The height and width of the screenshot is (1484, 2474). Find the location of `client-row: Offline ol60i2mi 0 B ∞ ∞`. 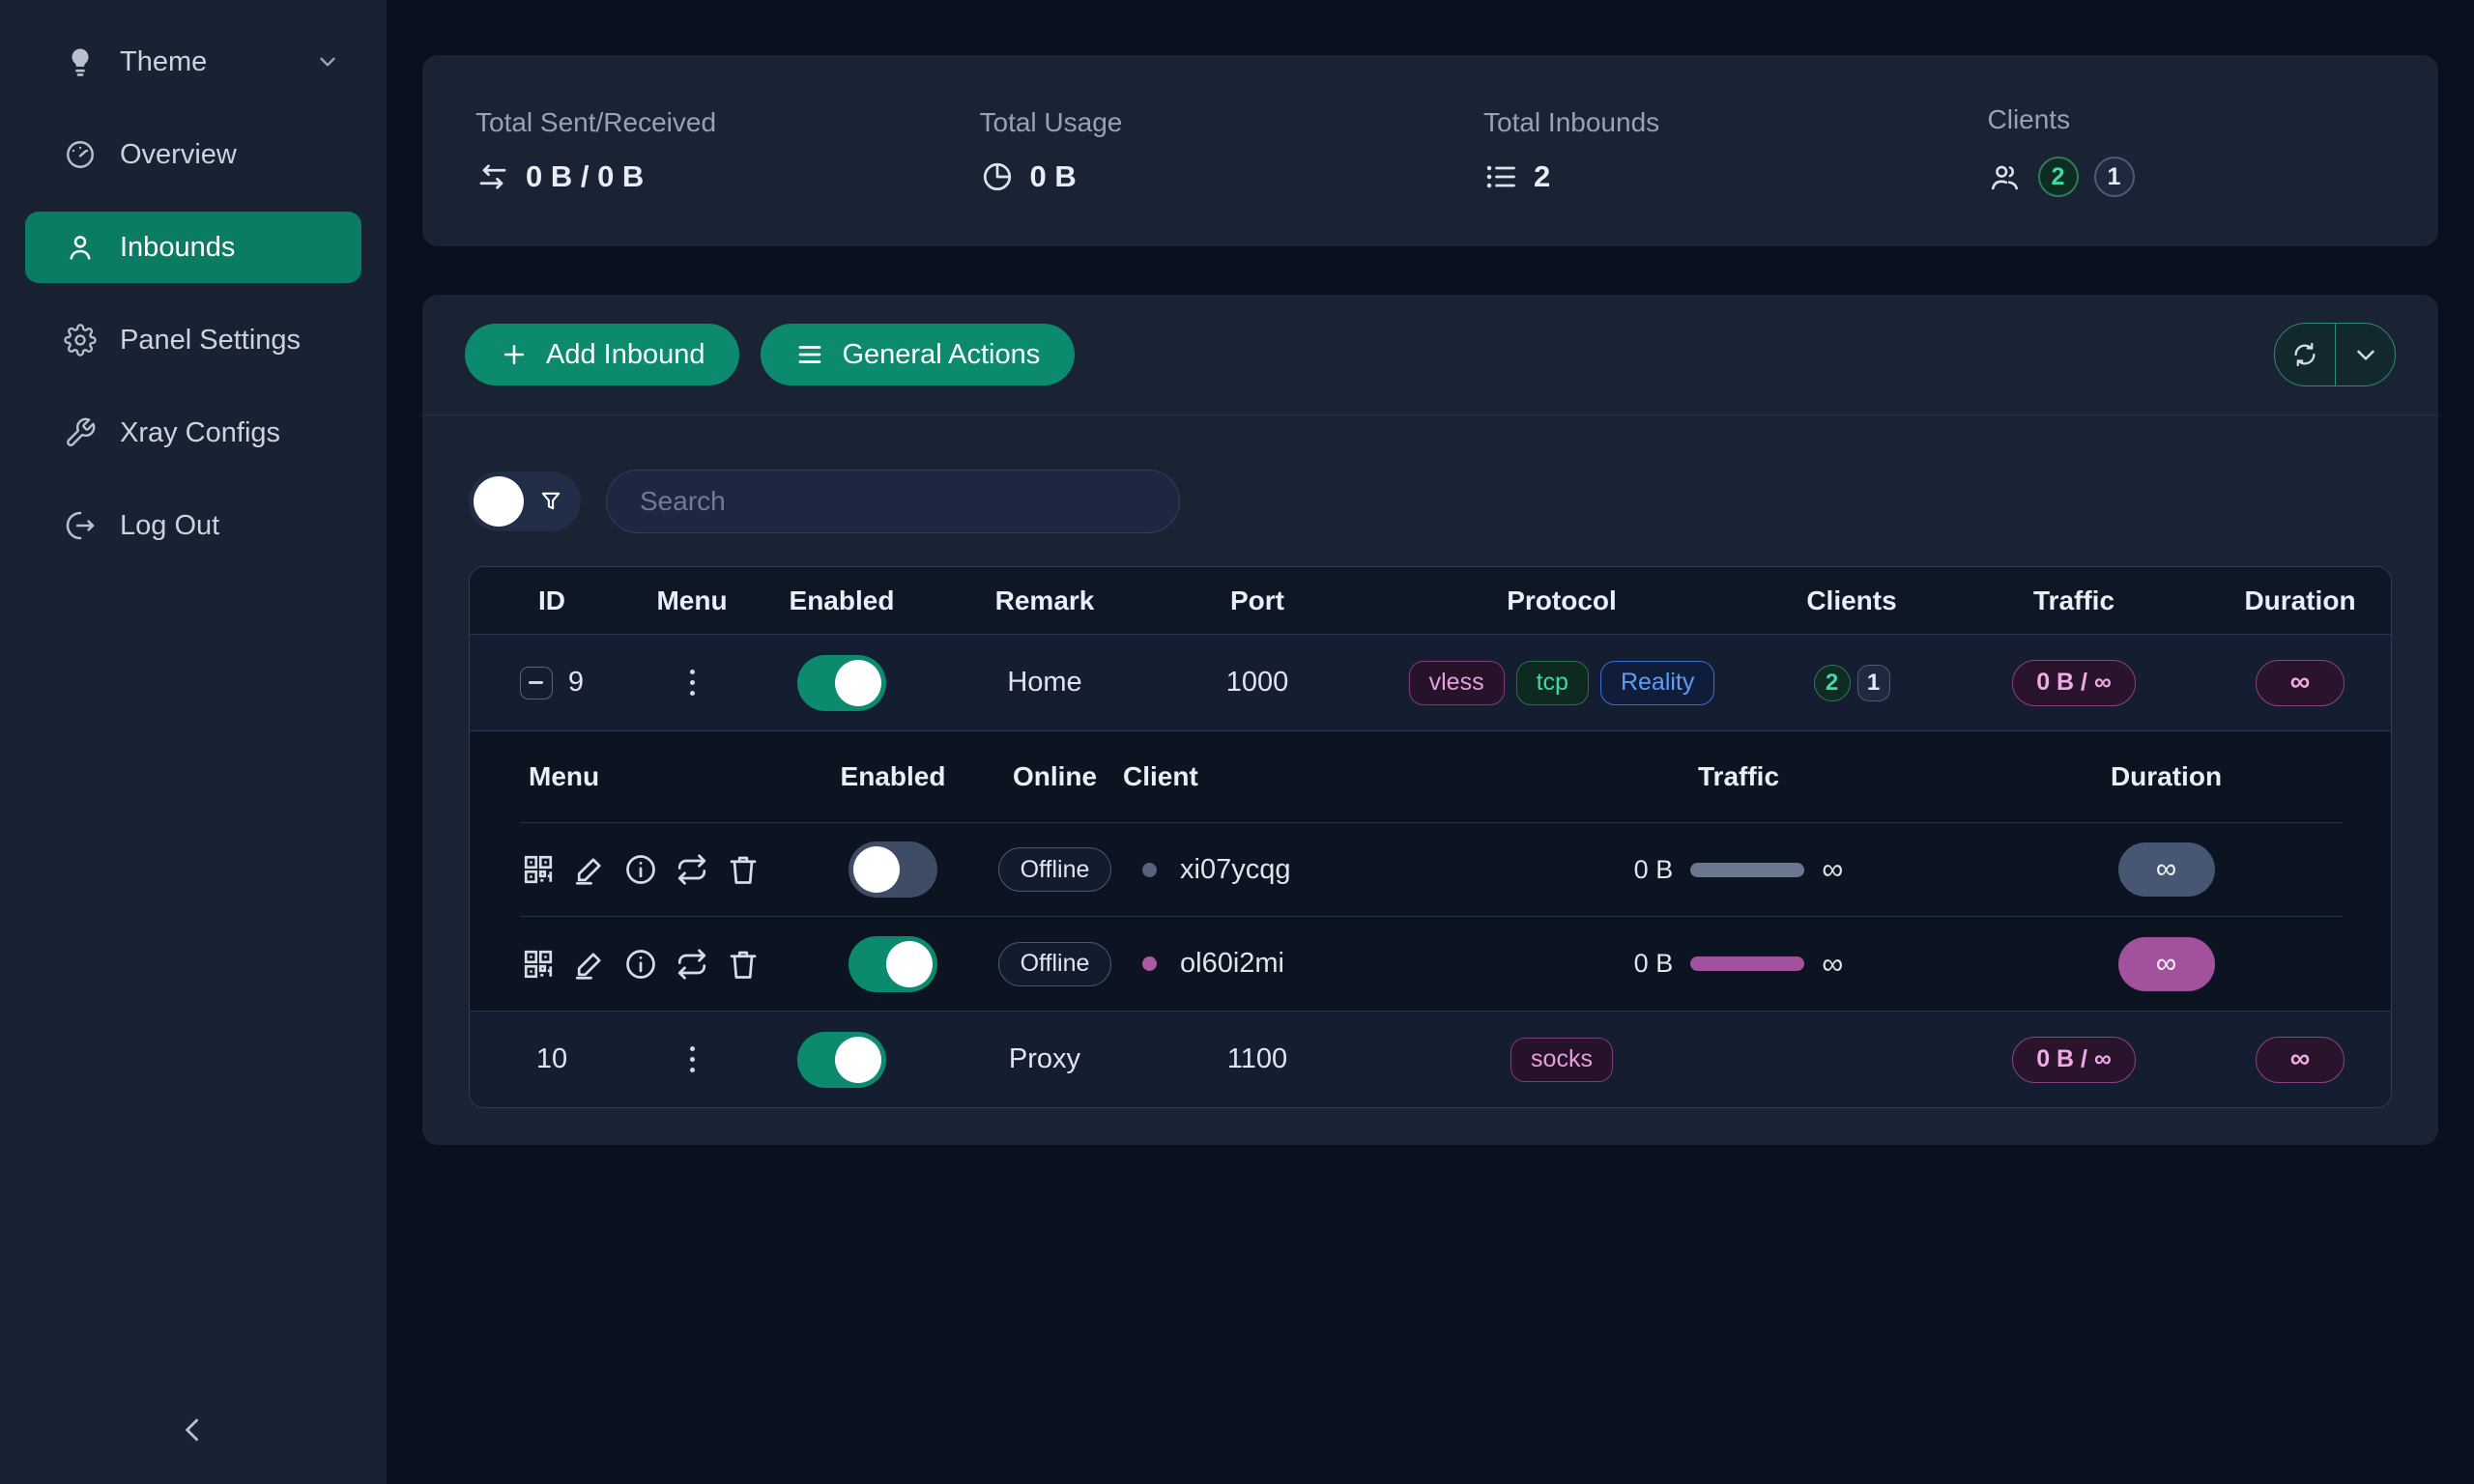

client-row: Offline ol60i2mi 0 B ∞ ∞ is located at coordinates (1432, 964).